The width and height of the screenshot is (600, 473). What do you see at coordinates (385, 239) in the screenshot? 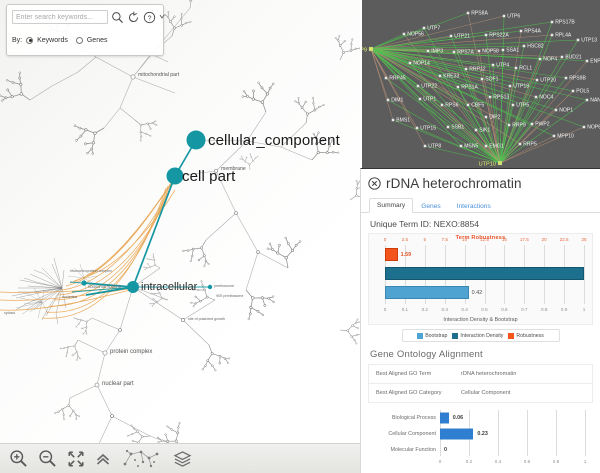
I see `axis-tick-top: 0` at bounding box center [385, 239].